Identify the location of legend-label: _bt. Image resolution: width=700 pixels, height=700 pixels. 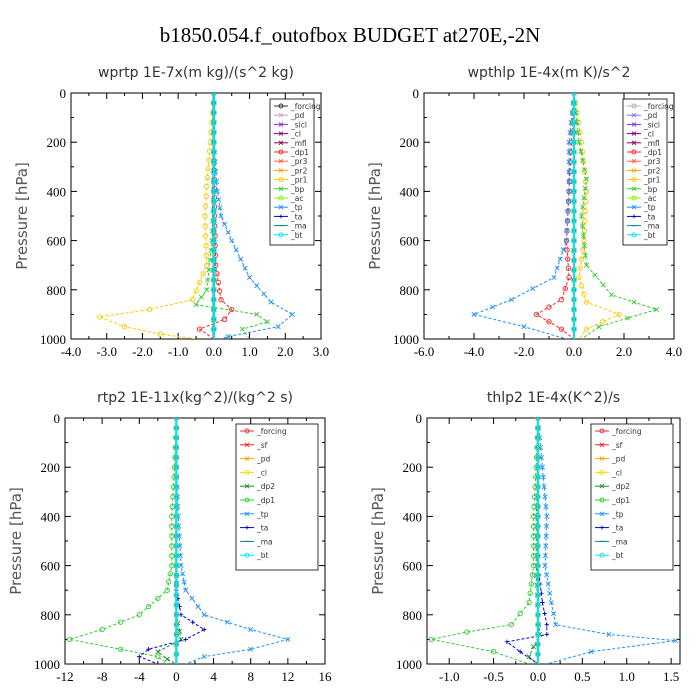
(296, 235).